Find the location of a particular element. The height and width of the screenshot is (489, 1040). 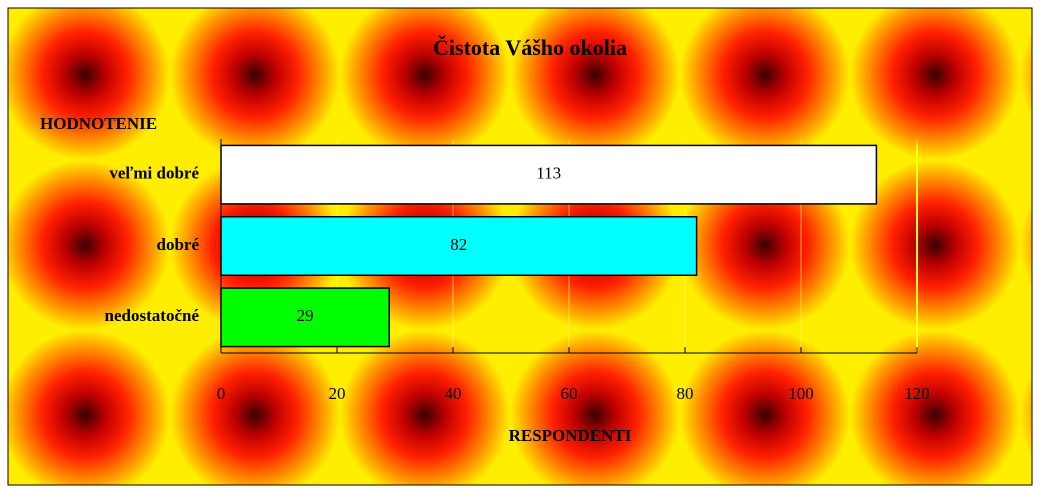

value-label: 29 is located at coordinates (305, 315).